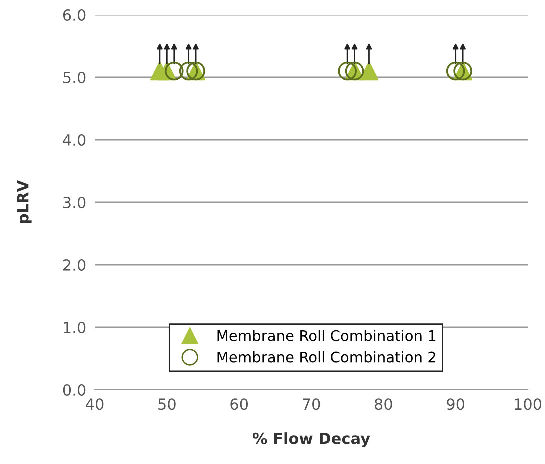  What do you see at coordinates (456, 404) in the screenshot?
I see `x-tick-label: 90` at bounding box center [456, 404].